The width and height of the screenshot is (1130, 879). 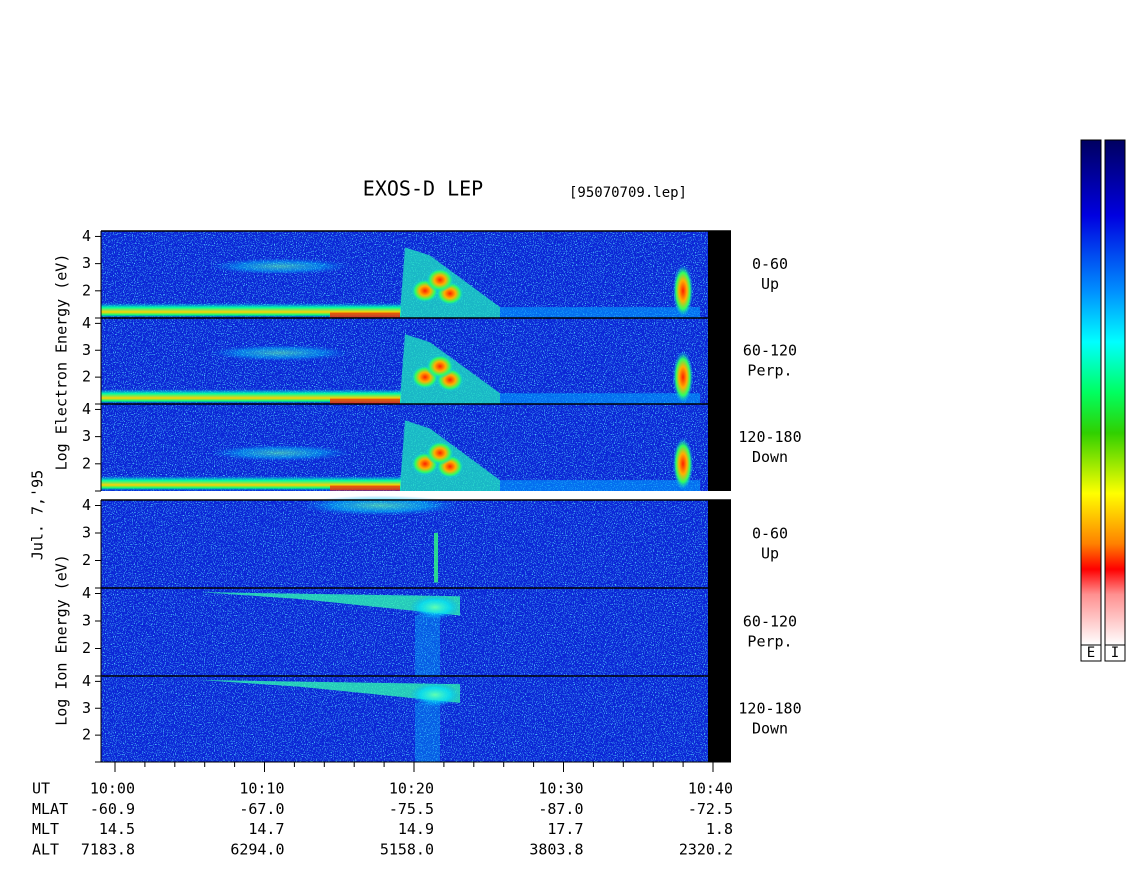 I want to click on orbit-row-label: MLAT, so click(x=50, y=809).